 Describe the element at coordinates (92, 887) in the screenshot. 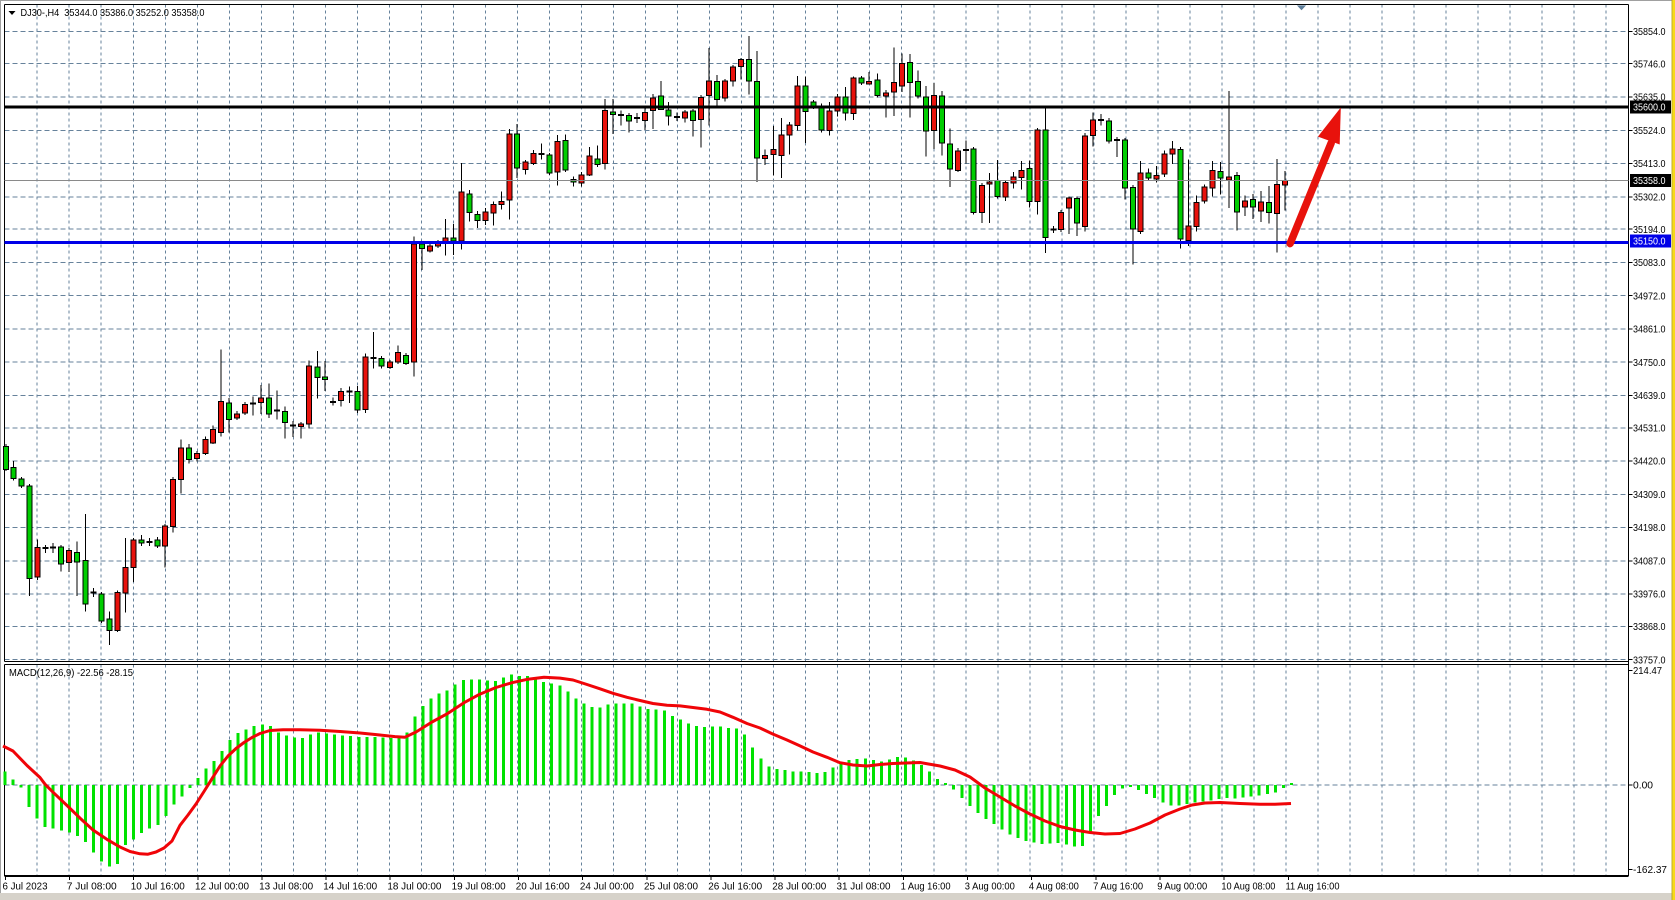

I see `svg-text: 7 Jul 08:00` at that location.